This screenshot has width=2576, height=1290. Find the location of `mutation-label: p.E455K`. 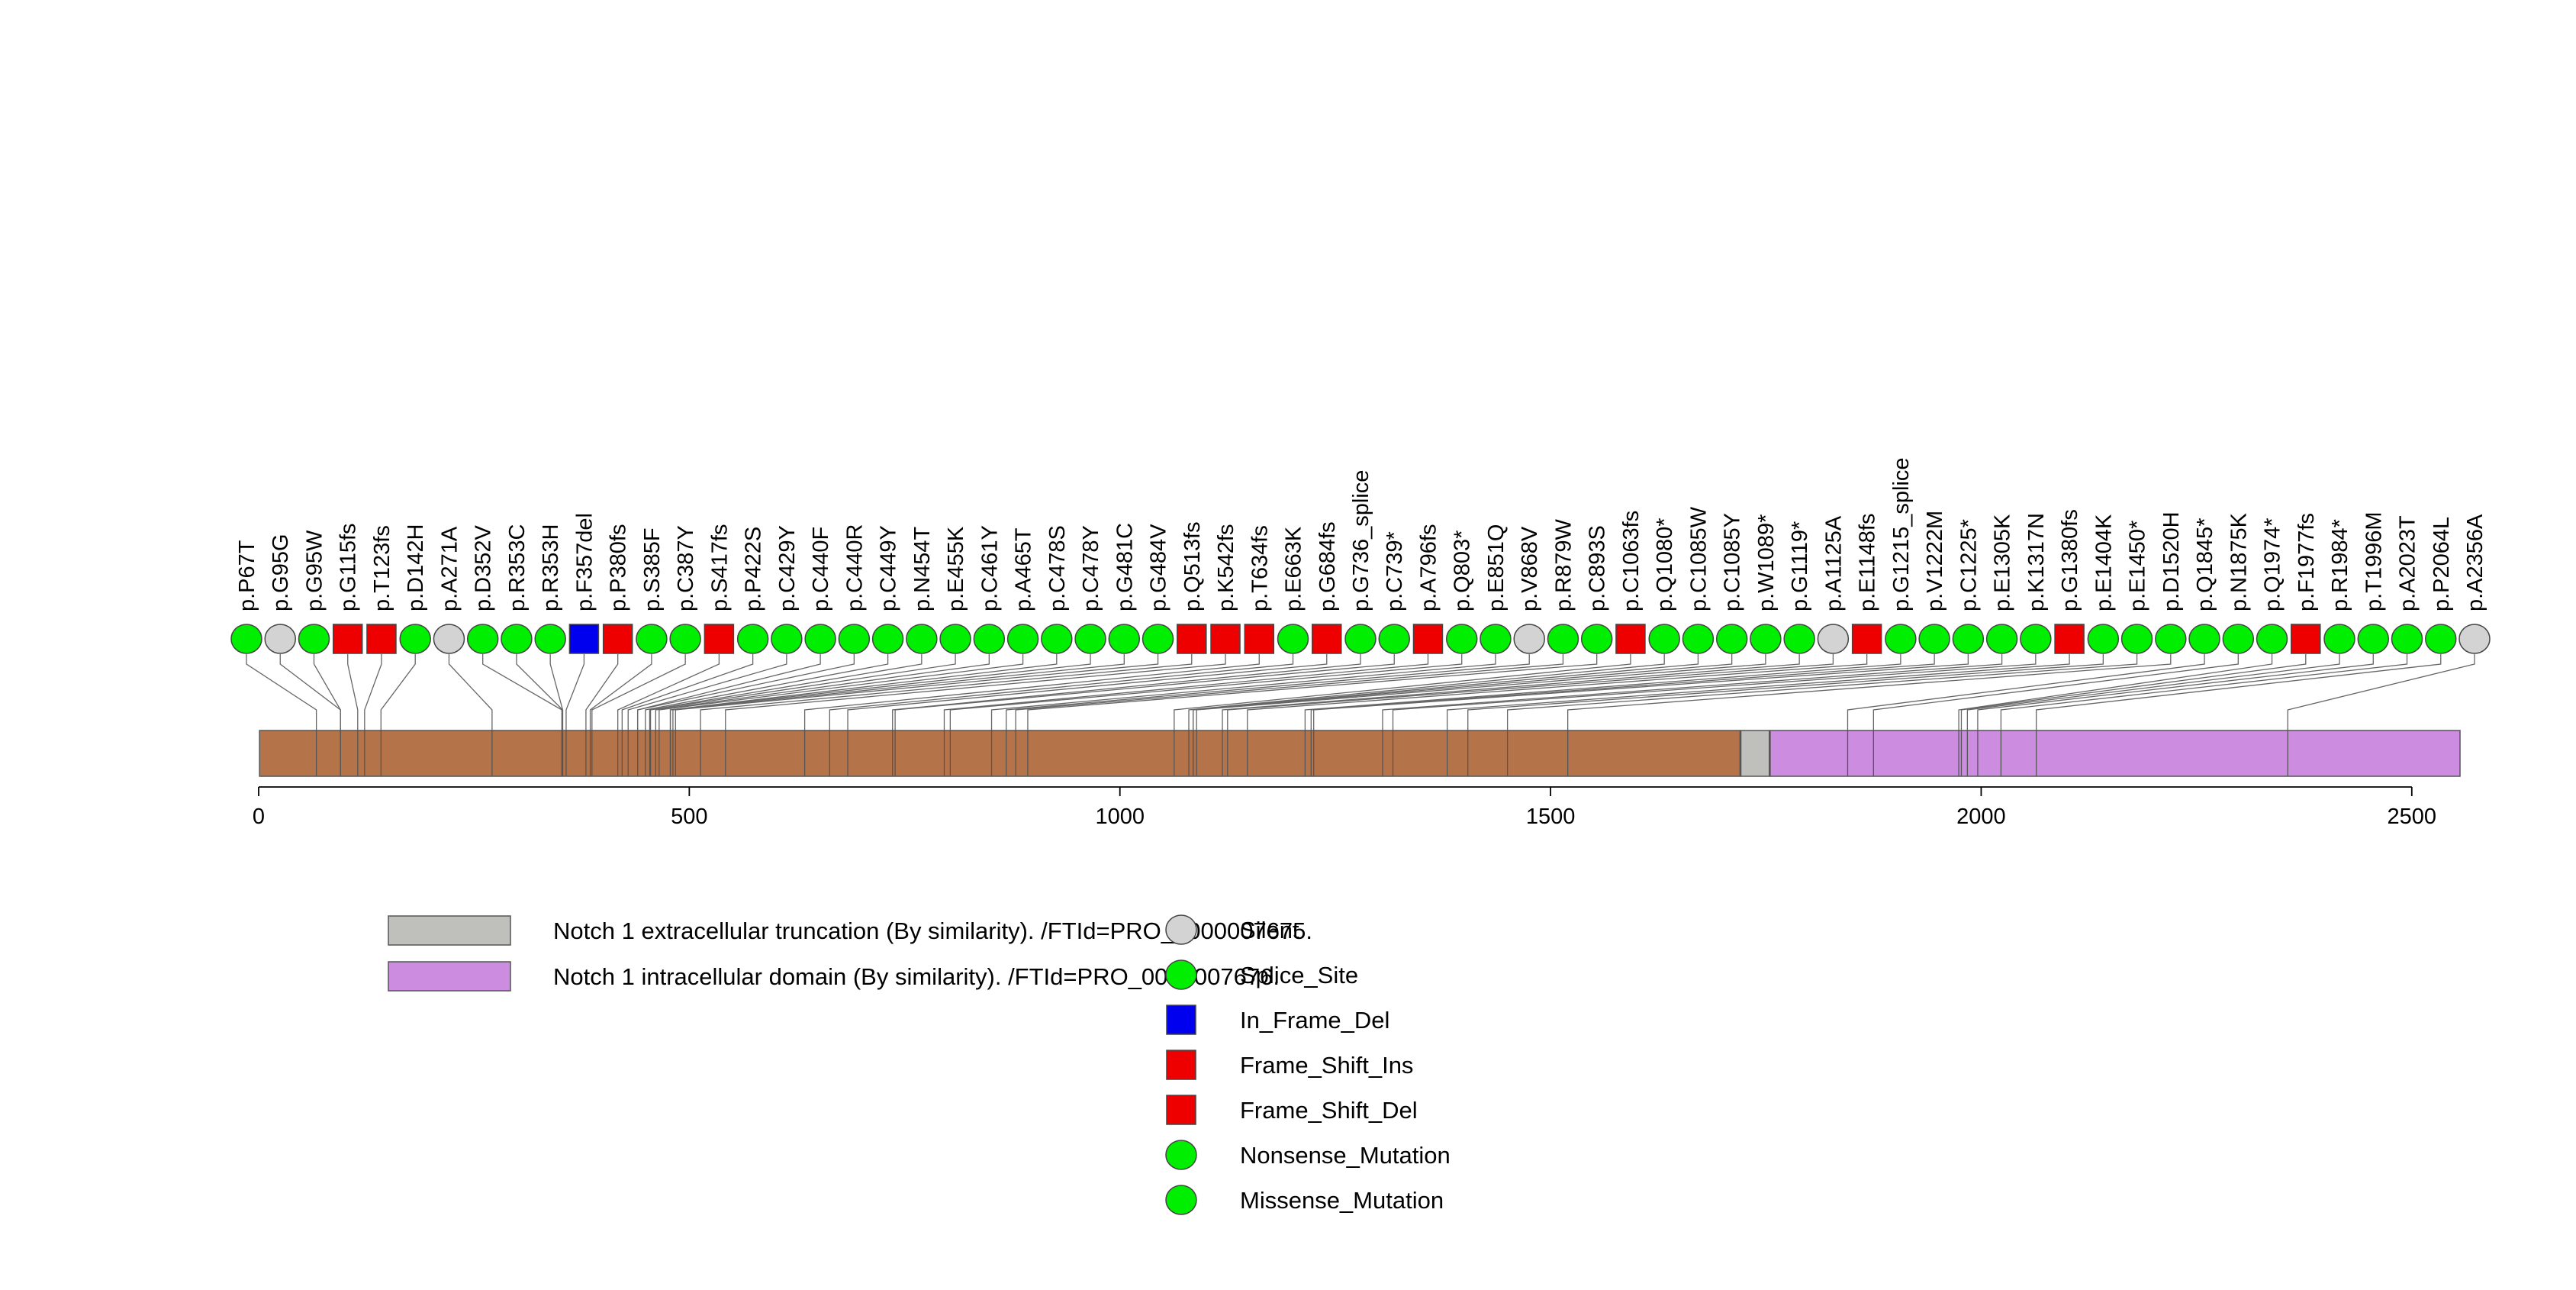

mutation-label: p.E455K is located at coordinates (956, 568).